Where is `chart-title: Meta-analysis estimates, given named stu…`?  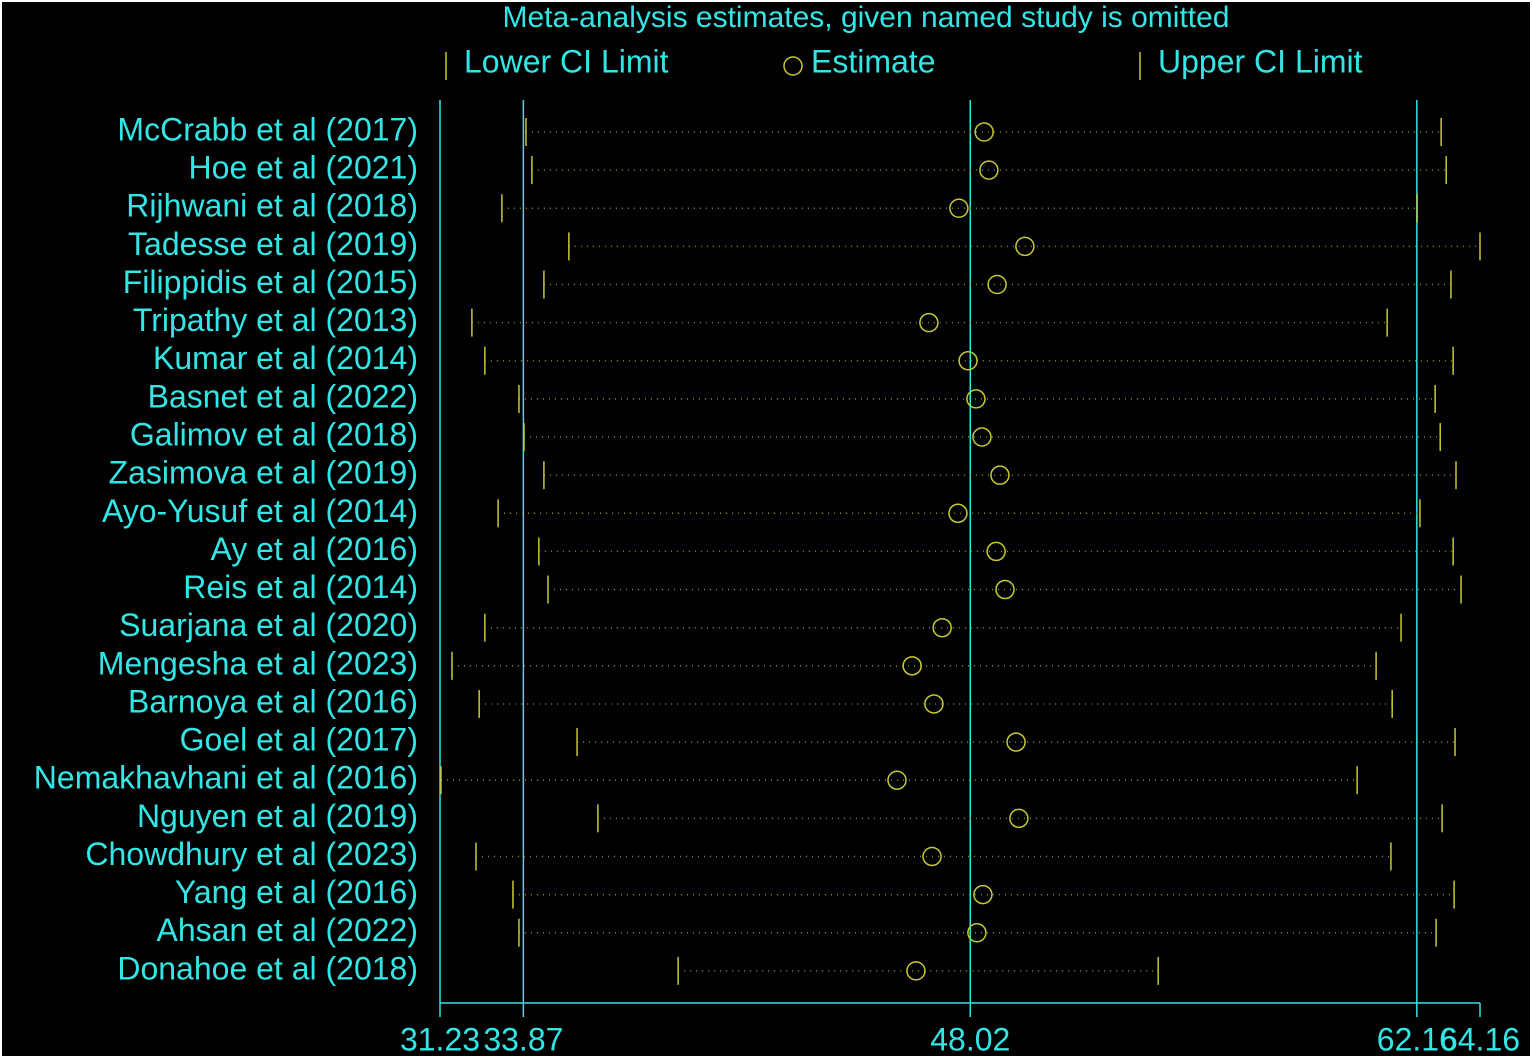 chart-title: Meta-analysis estimates, given named stu… is located at coordinates (866, 17).